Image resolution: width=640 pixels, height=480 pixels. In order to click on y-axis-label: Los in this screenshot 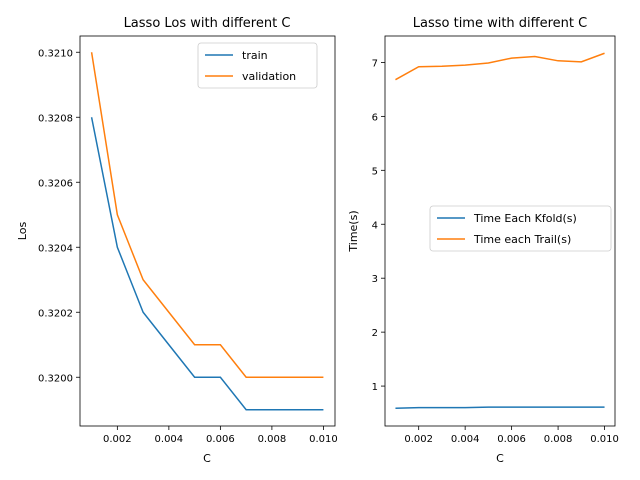, I will do `click(22, 231)`.